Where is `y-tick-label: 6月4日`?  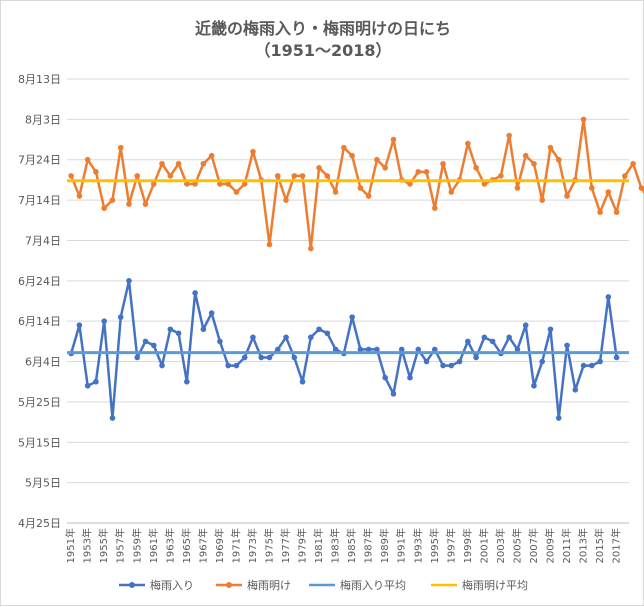
y-tick-label: 6月4日 is located at coordinates (43, 362).